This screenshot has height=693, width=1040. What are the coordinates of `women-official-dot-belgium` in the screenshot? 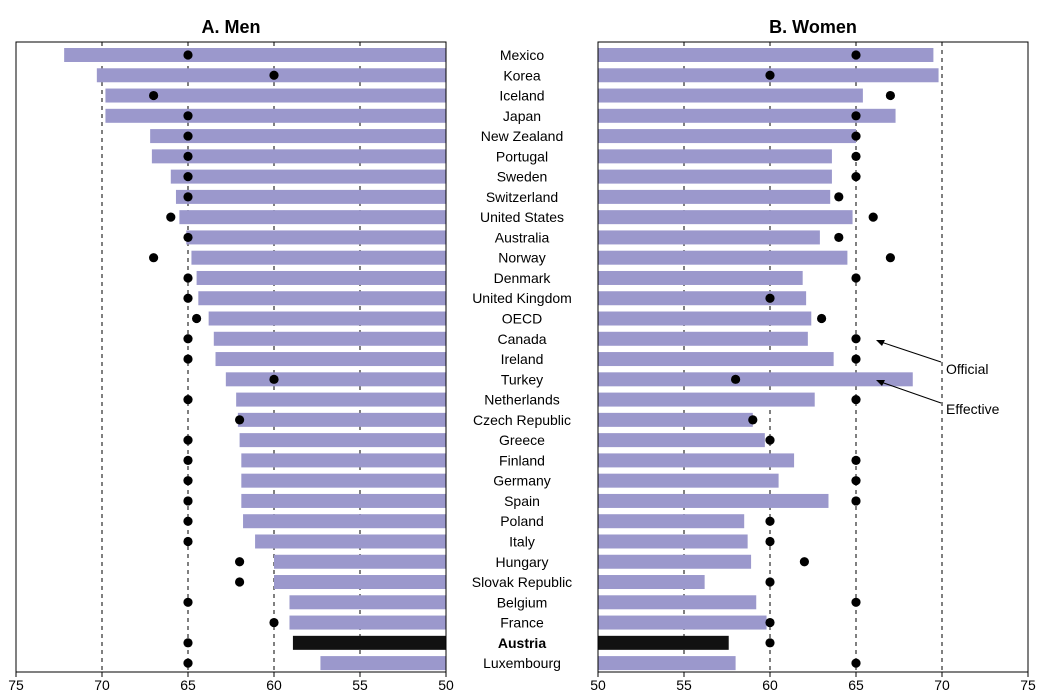 It's located at (856, 602).